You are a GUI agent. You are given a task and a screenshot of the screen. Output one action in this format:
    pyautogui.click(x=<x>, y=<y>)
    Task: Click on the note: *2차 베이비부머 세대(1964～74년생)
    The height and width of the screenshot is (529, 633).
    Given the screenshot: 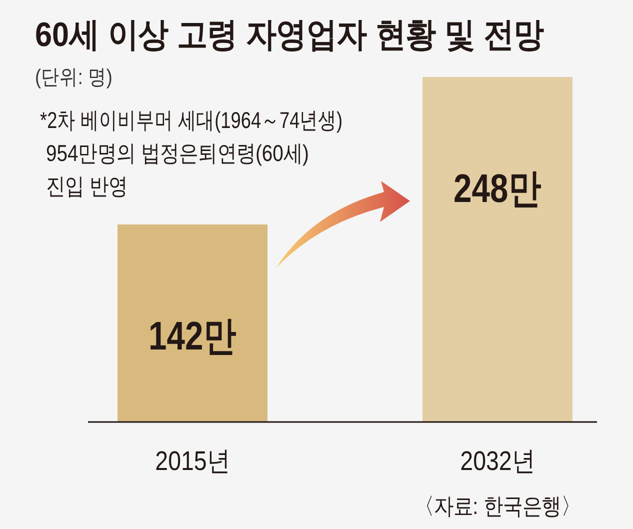 What is the action you would take?
    pyautogui.click(x=191, y=121)
    